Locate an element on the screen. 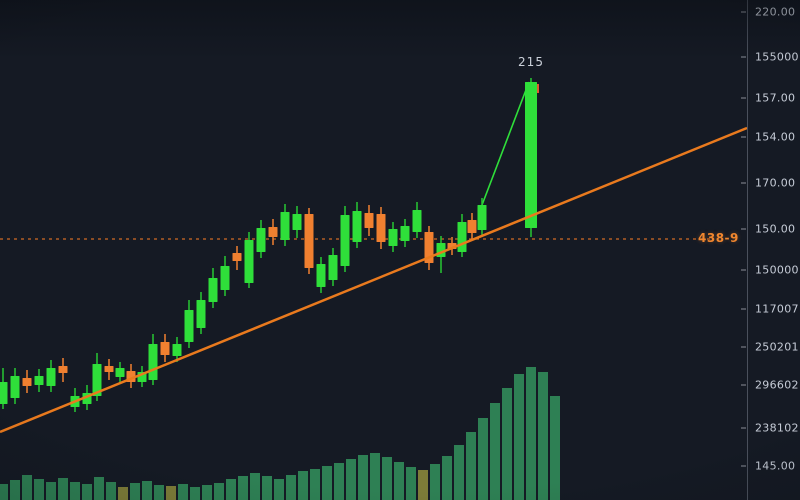 The image size is (800, 500). axis-label: 145.00 is located at coordinates (775, 466).